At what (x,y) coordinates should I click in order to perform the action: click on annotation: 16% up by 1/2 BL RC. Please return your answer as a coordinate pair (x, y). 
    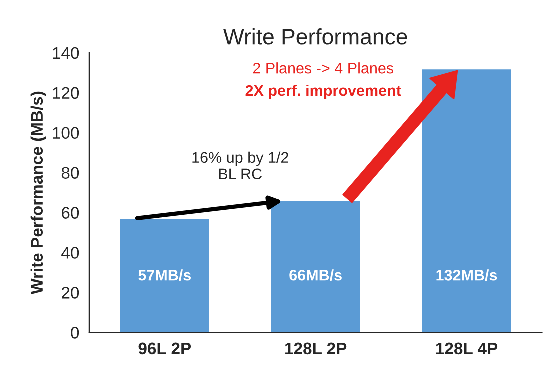
    Looking at the image, I should click on (240, 166).